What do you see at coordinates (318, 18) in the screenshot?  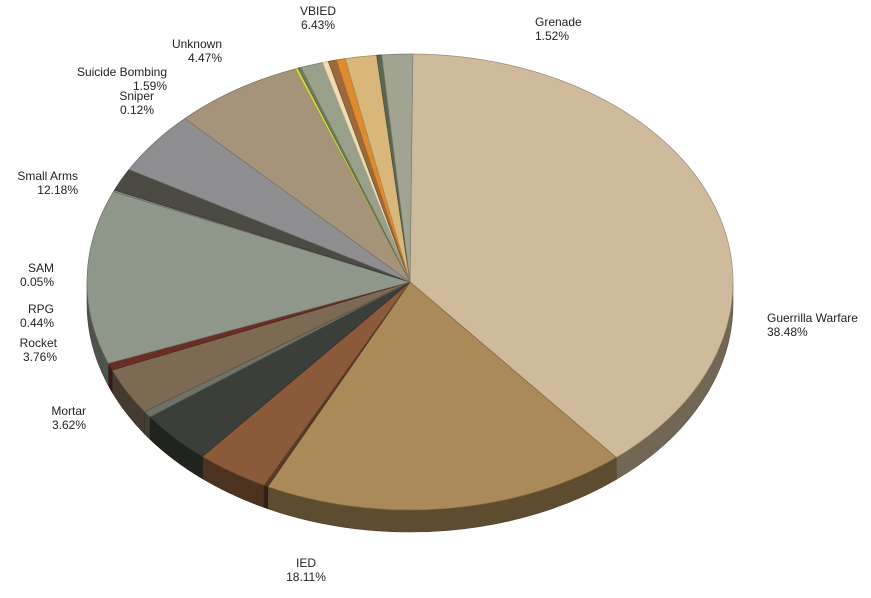 I see `pie-slice-vbied-label: VBIED 6.43%` at bounding box center [318, 18].